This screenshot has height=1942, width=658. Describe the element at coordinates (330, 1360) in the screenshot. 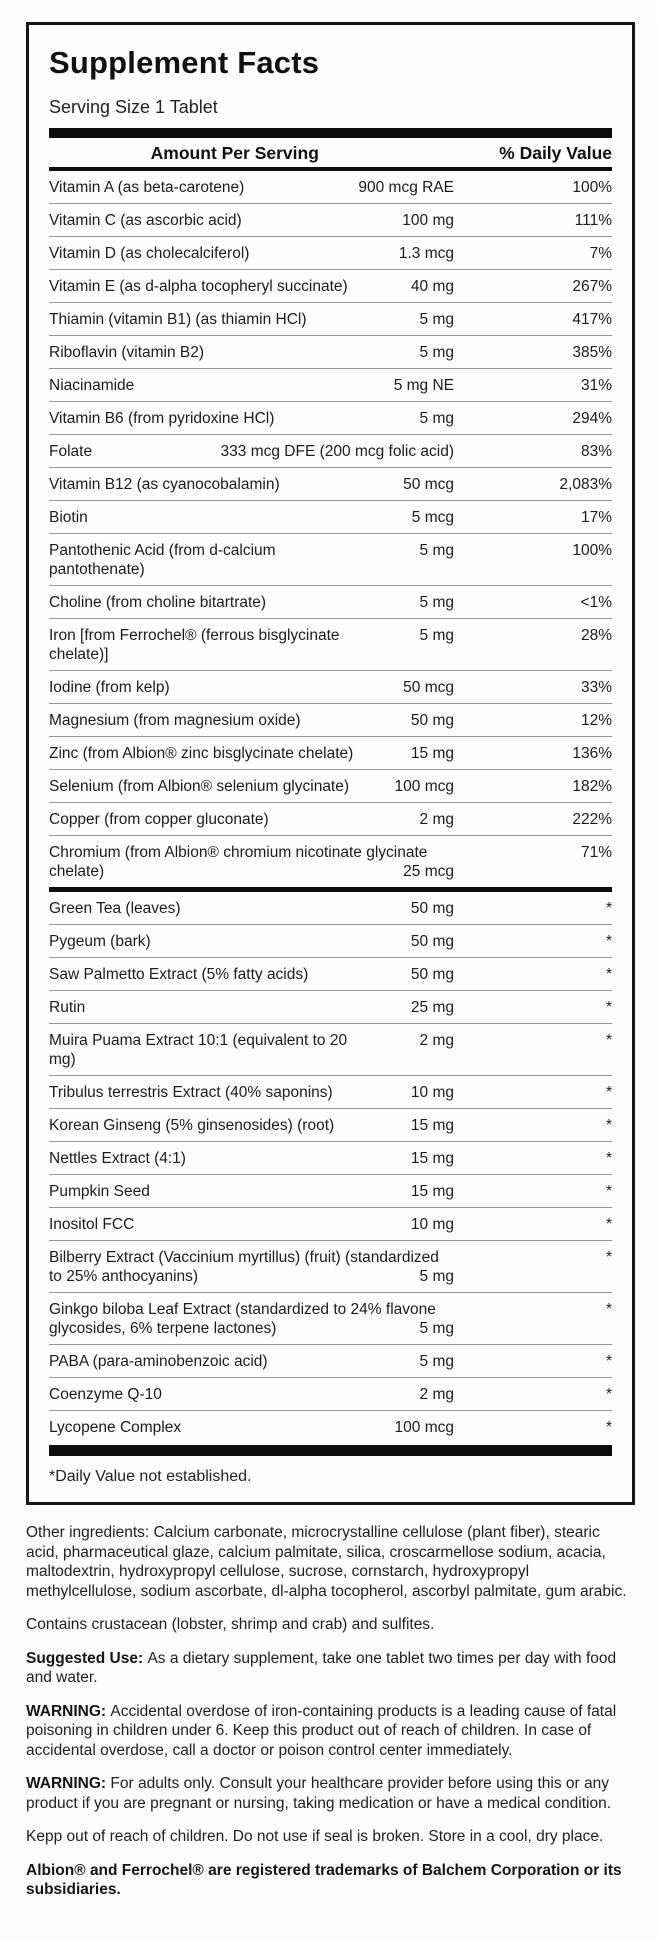

I see `ingredient-row: PABA (para-aminobenzoic acid) 5 mg *` at that location.